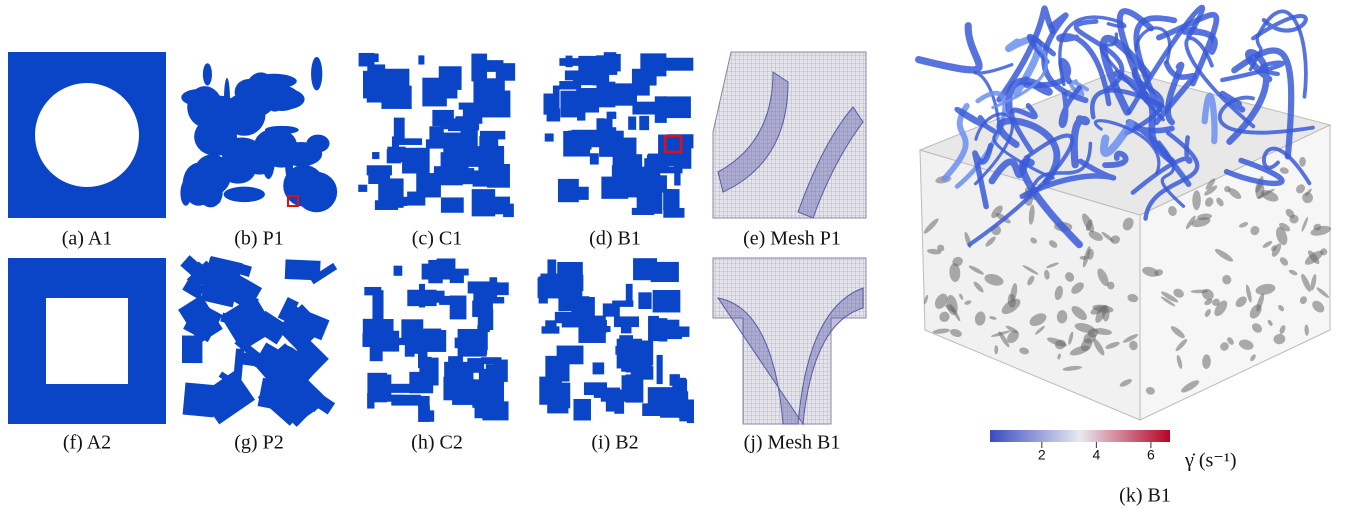 This screenshot has height=512, width=1346. What do you see at coordinates (1096, 455) in the screenshot?
I see `colorbar-tick-label: 4` at bounding box center [1096, 455].